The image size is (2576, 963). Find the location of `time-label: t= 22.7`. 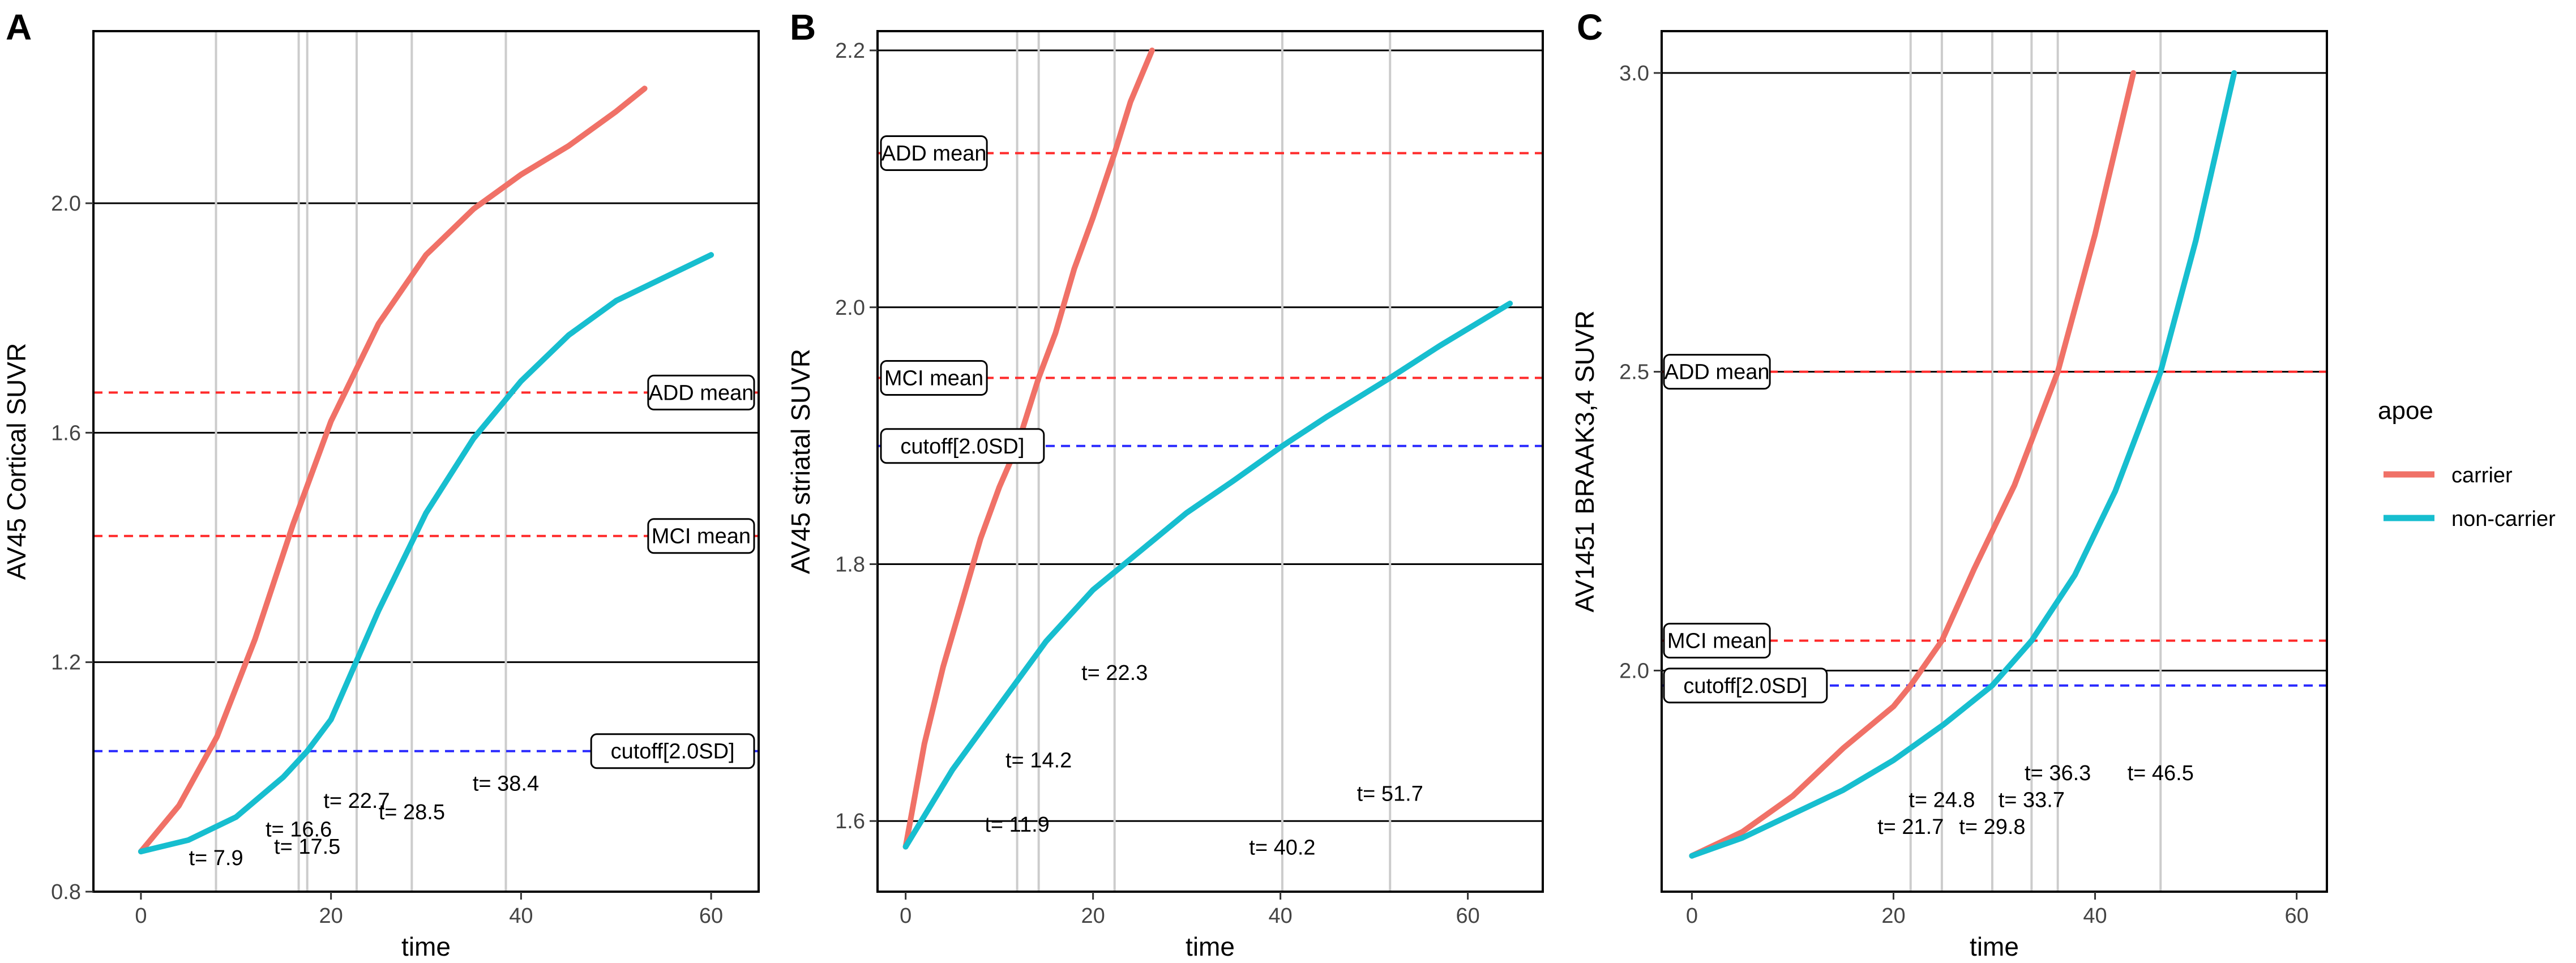

time-label: t= 22.7 is located at coordinates (356, 801).